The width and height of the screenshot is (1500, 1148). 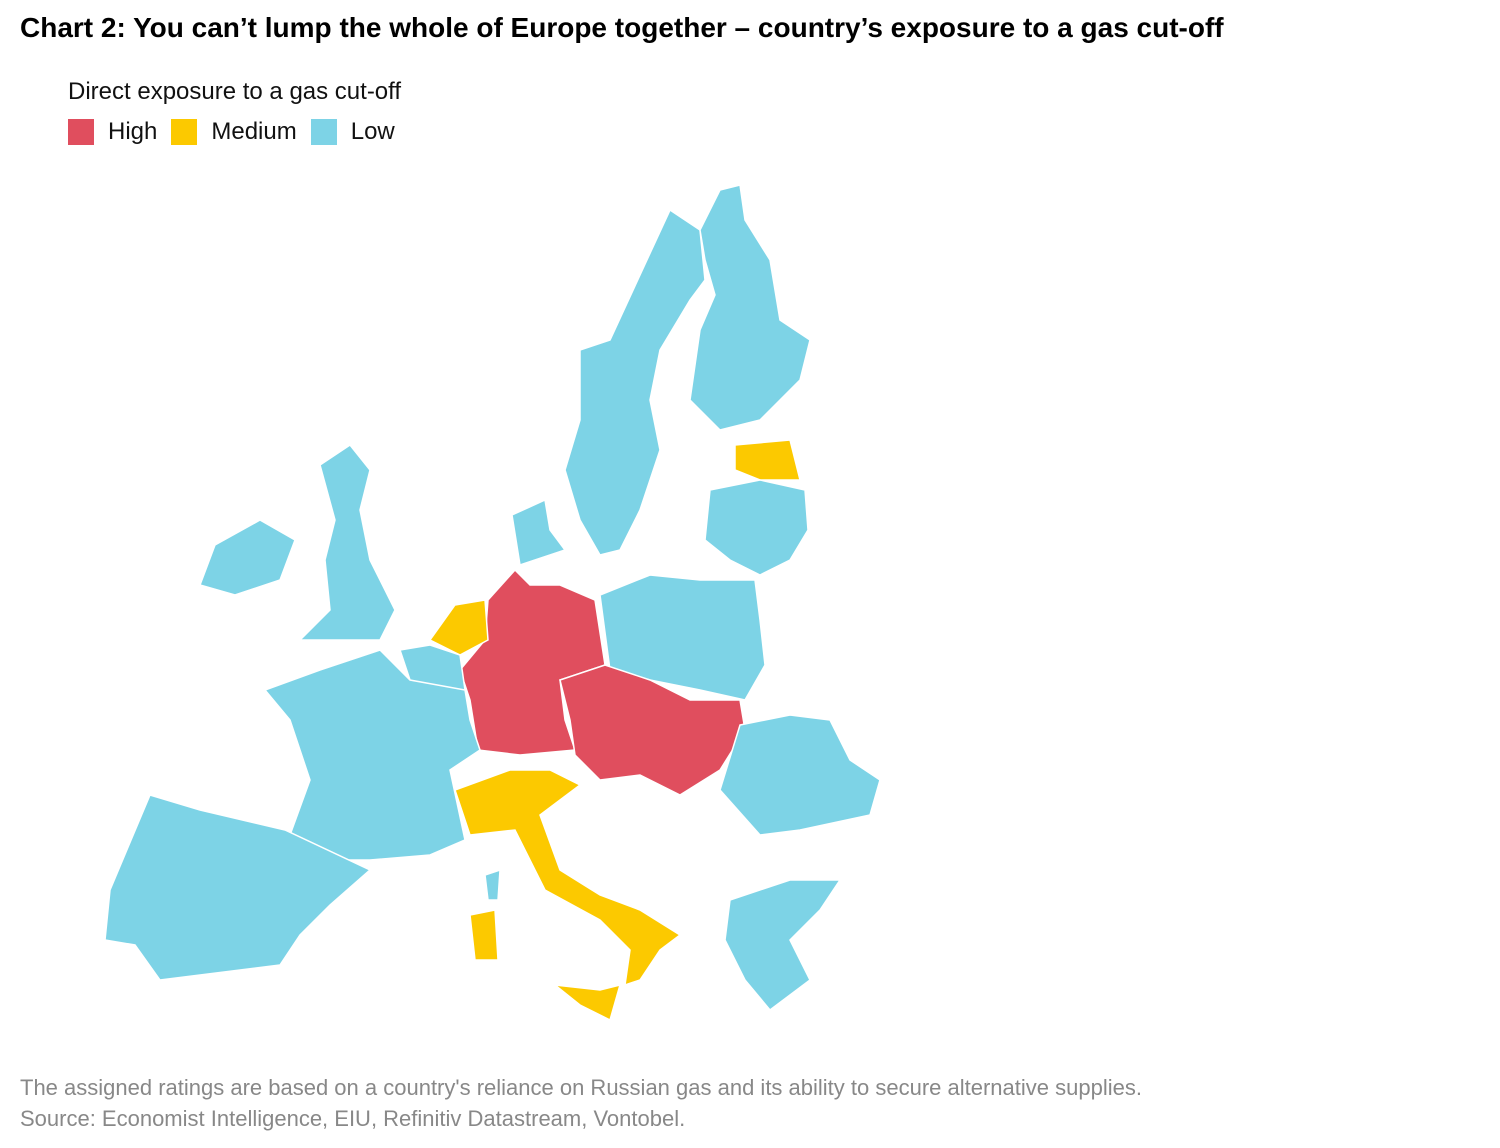 I want to click on legend-item: Medium, so click(x=234, y=132).